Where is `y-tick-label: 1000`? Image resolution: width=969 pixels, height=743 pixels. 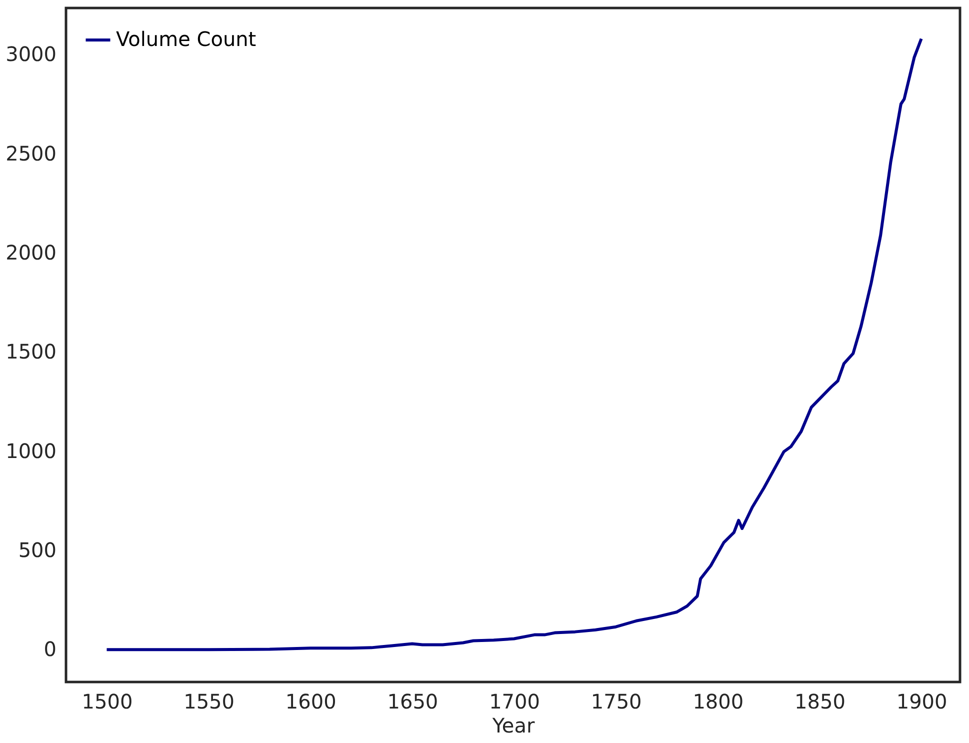 y-tick-label: 1000 is located at coordinates (31, 450).